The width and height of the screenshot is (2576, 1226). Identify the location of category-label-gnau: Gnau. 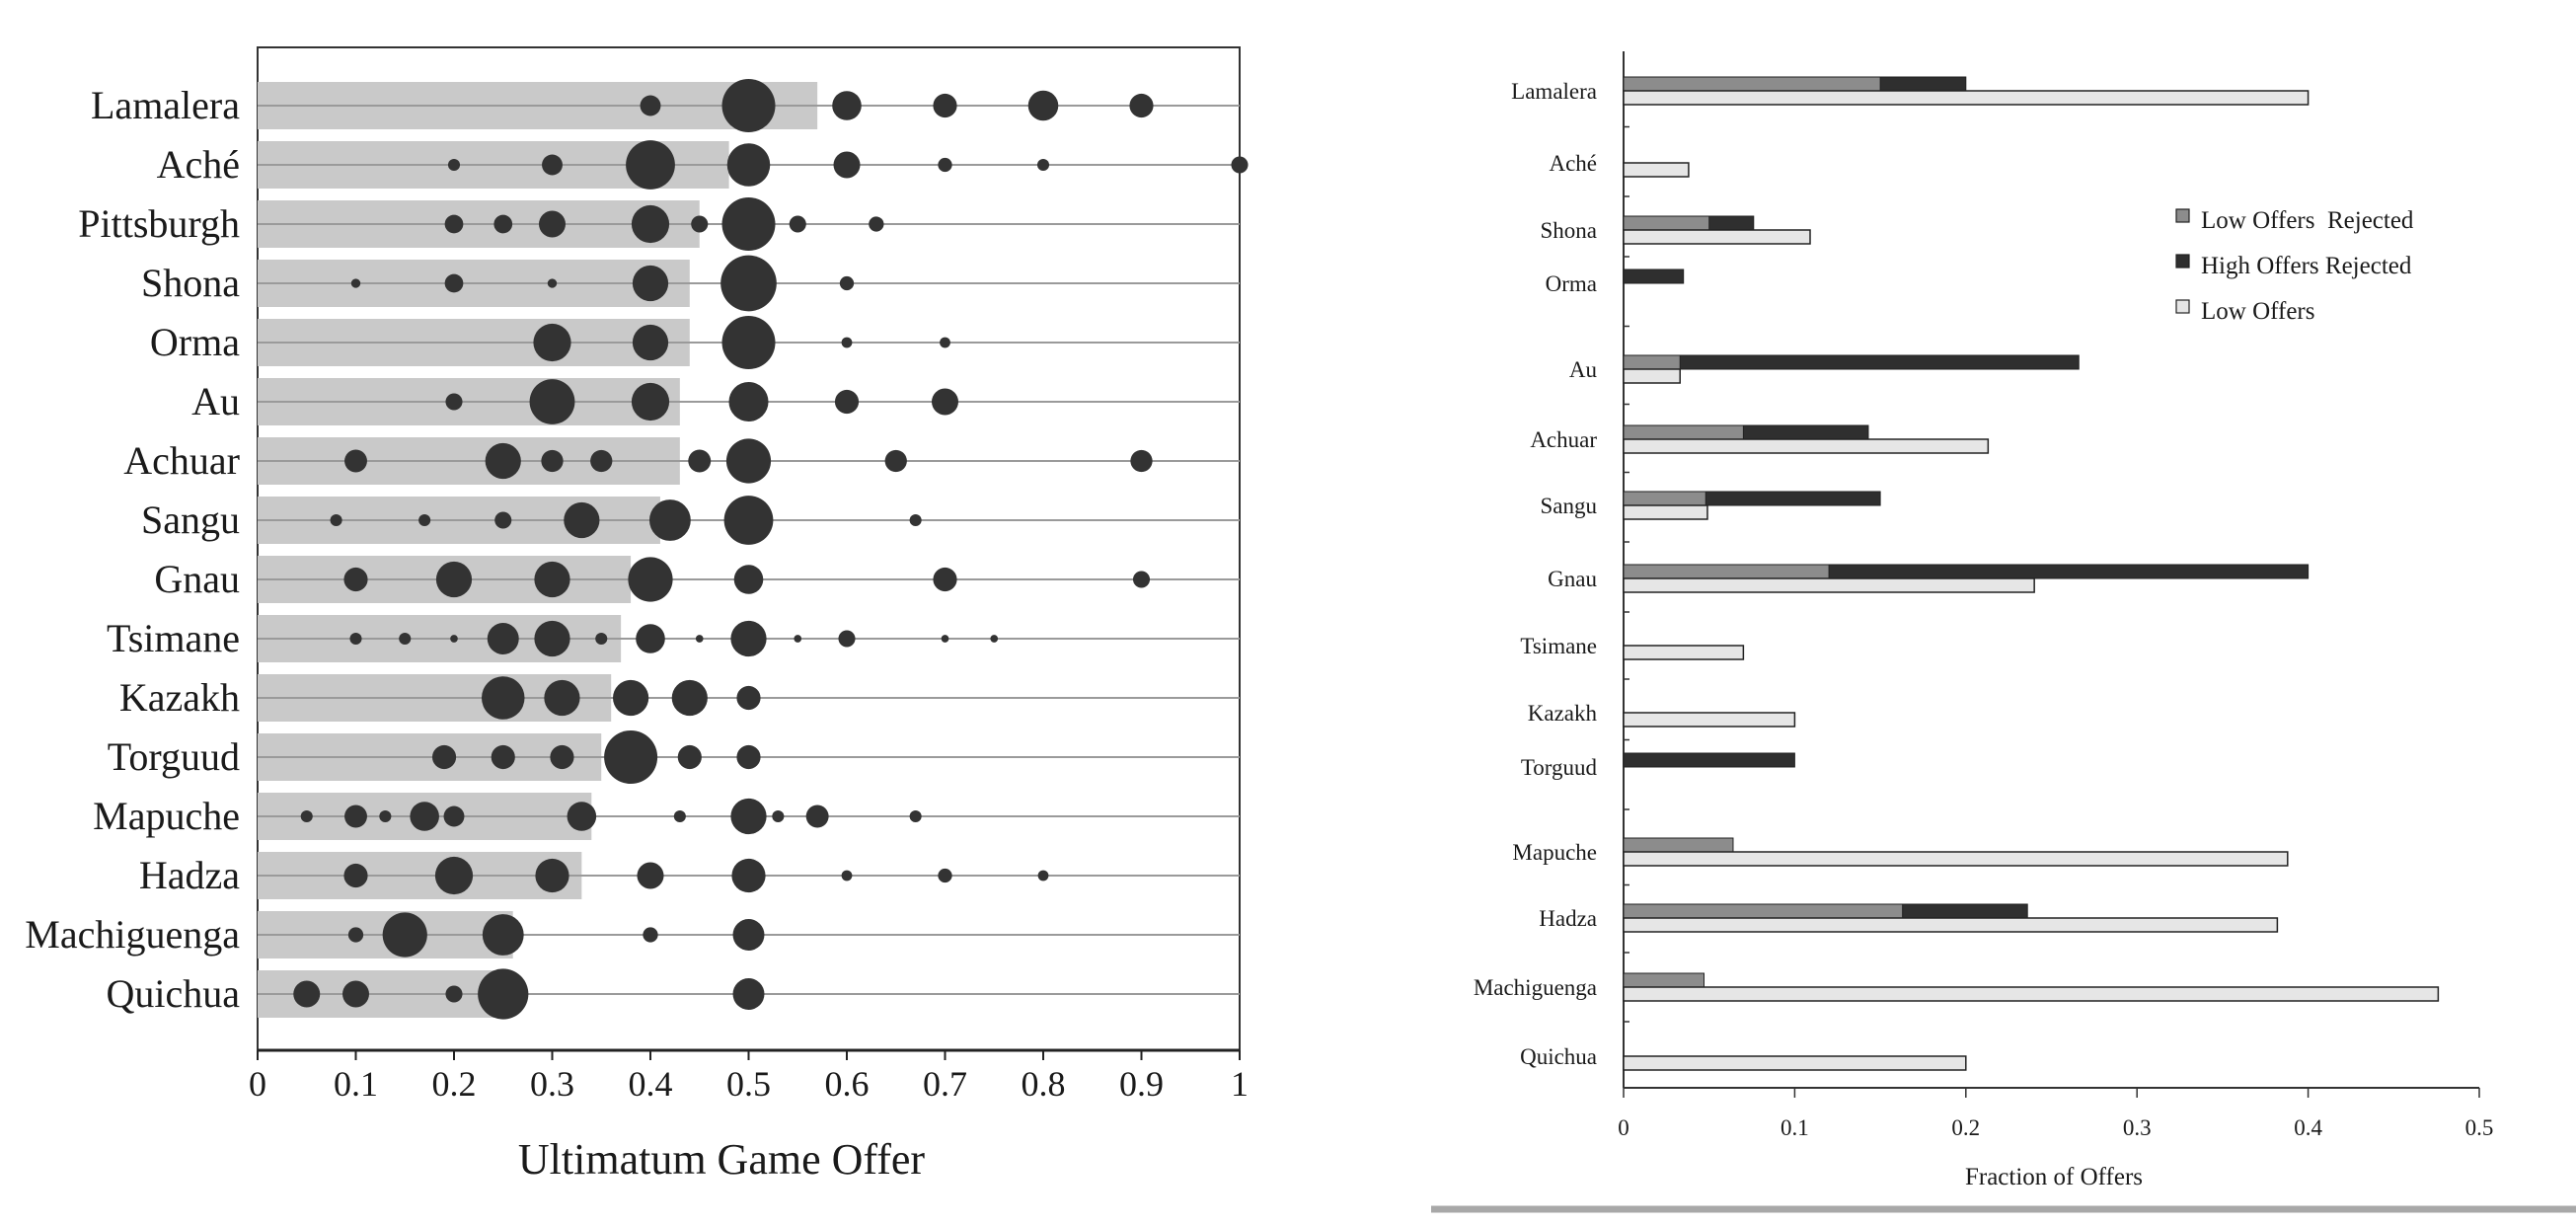
(1573, 579).